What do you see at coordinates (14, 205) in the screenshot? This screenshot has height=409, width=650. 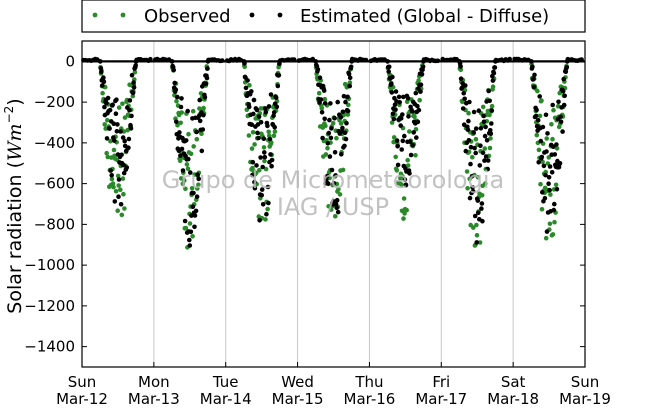 I see `y-axis-label: Solar radiation (Wm−2)` at bounding box center [14, 205].